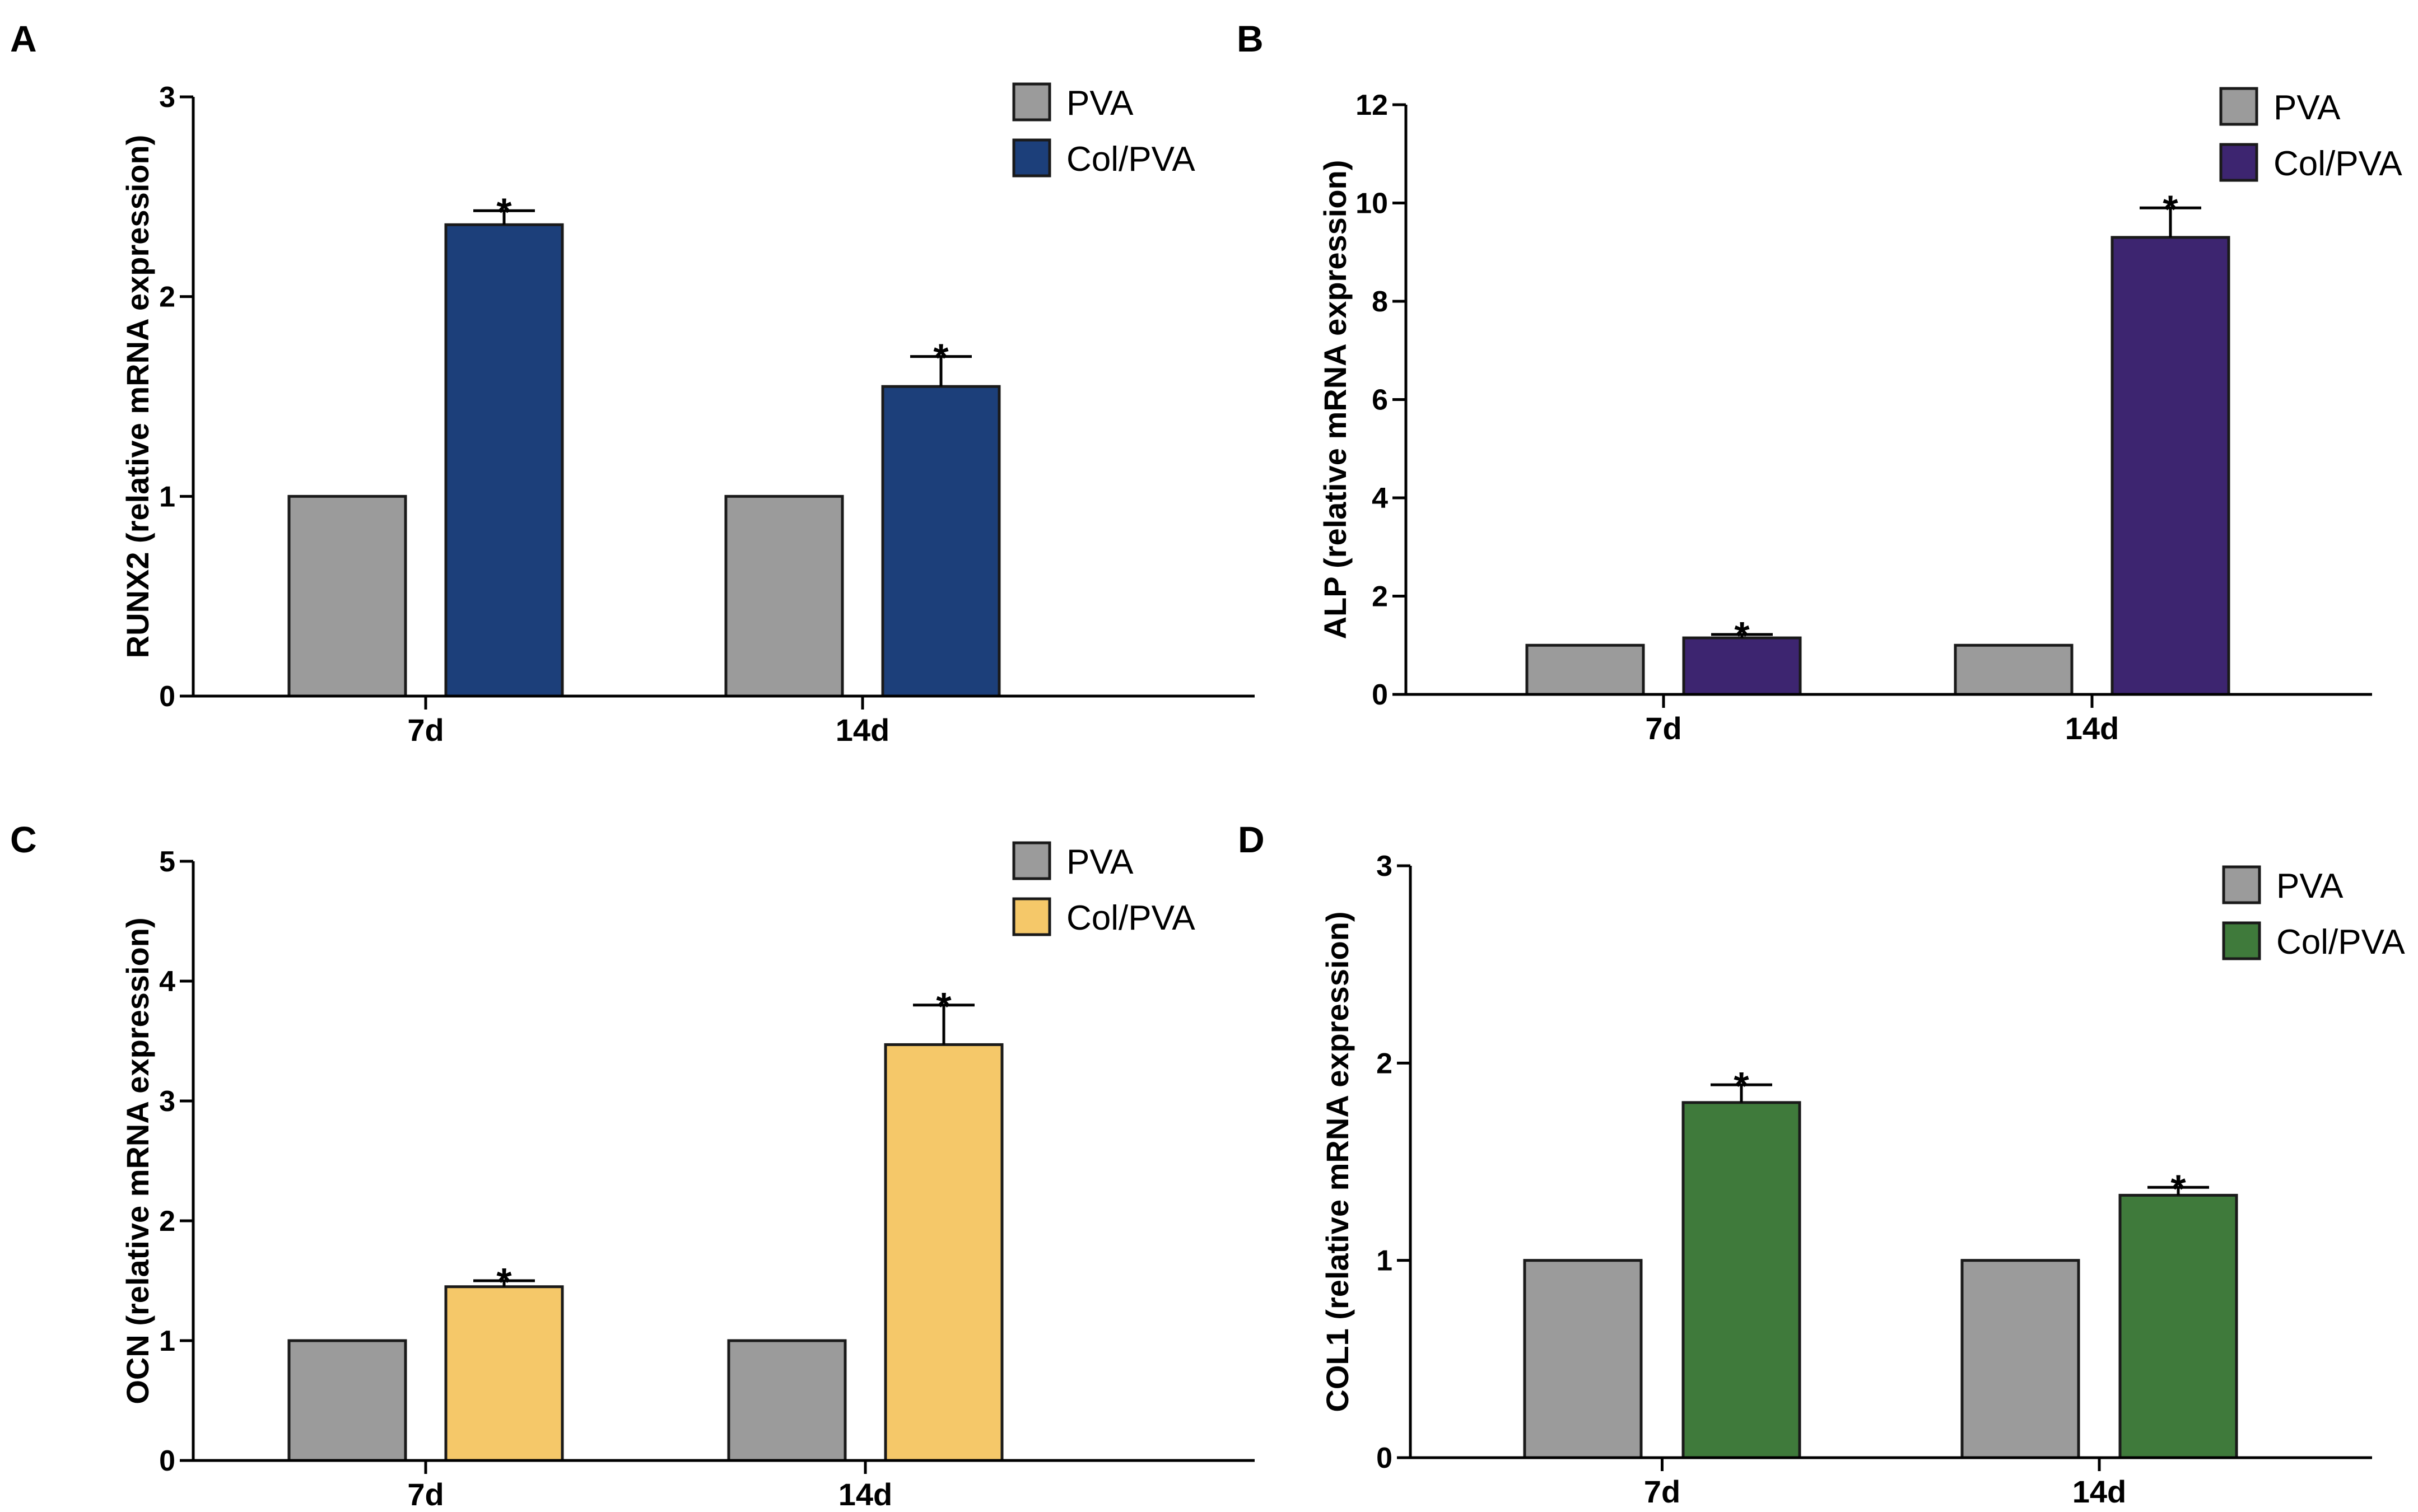 Image resolution: width=2418 pixels, height=1512 pixels. I want to click on y-tick-label: 5, so click(167, 862).